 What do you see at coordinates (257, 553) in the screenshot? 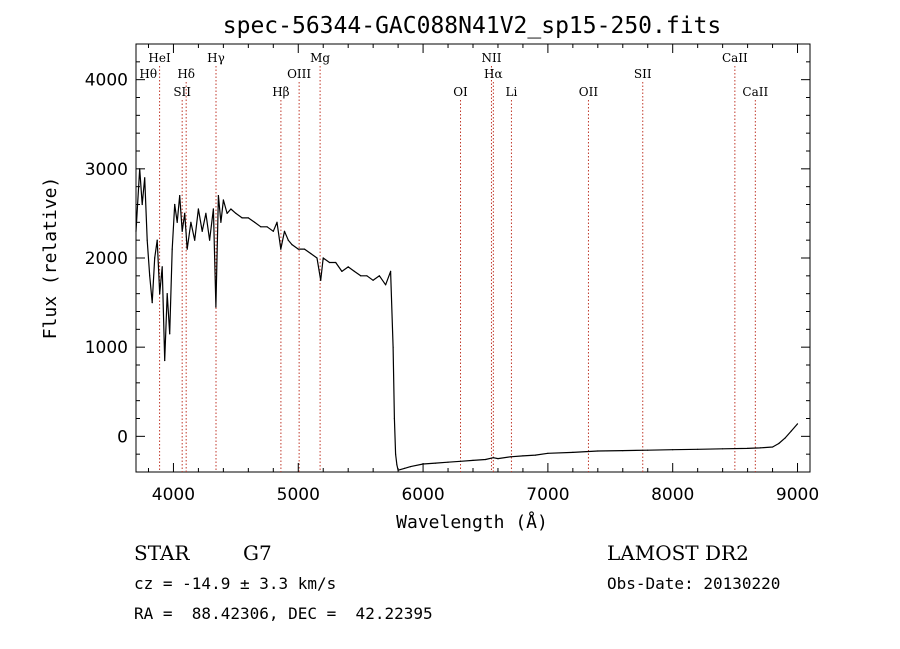
I see `object-subclass: G7` at bounding box center [257, 553].